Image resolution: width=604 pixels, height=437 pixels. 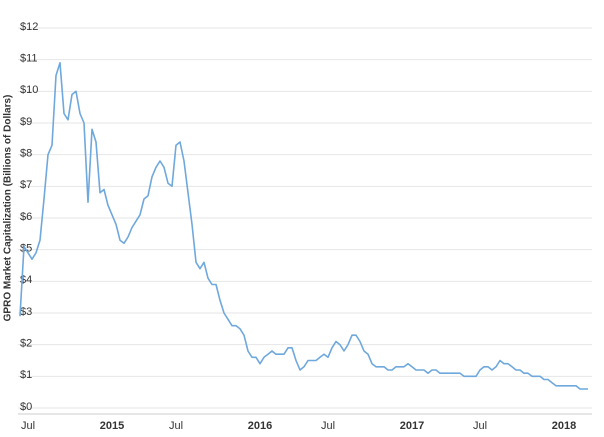 I want to click on y-tick-label: $1, so click(x=26, y=375).